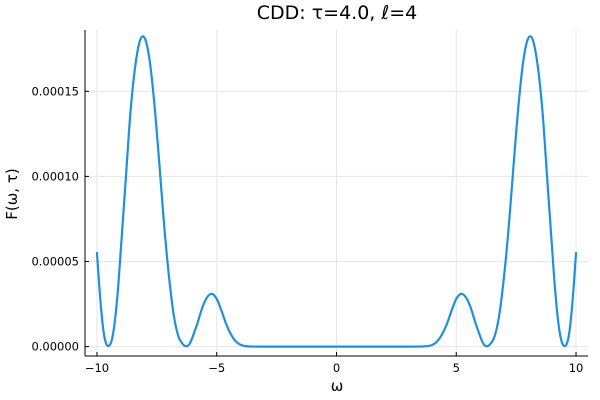  I want to click on x-tick-label: 10, so click(576, 368).